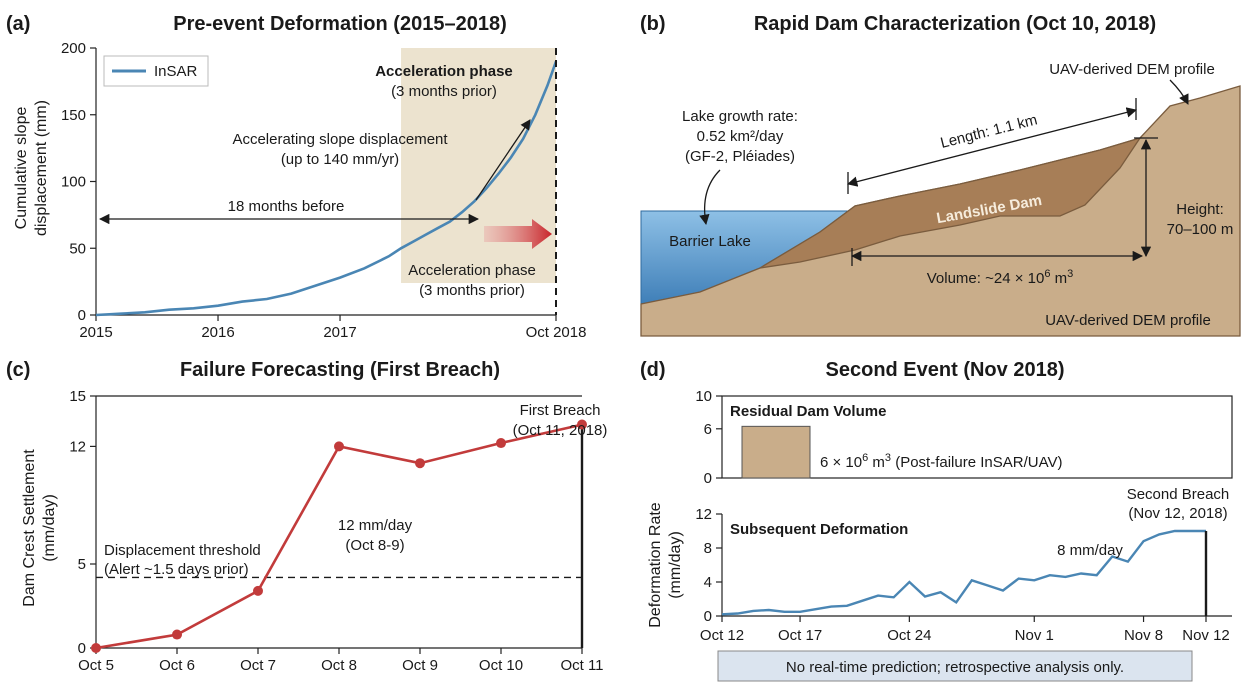 Image resolution: width=1255 pixels, height=695 pixels. Describe the element at coordinates (286, 206) in the screenshot. I see `months-ann: 18 months before` at that location.